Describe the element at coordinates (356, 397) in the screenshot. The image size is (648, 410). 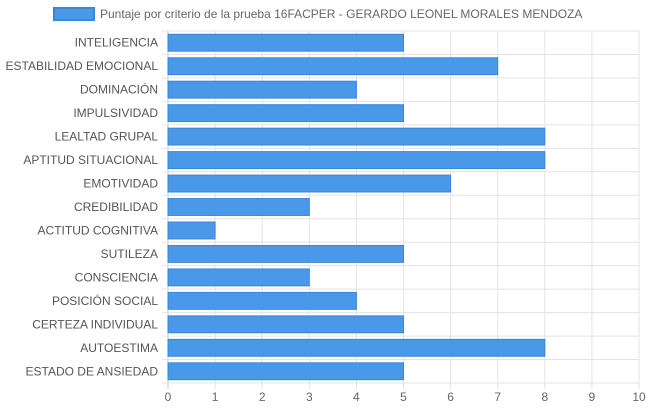
I see `x-tick-label: 4` at that location.